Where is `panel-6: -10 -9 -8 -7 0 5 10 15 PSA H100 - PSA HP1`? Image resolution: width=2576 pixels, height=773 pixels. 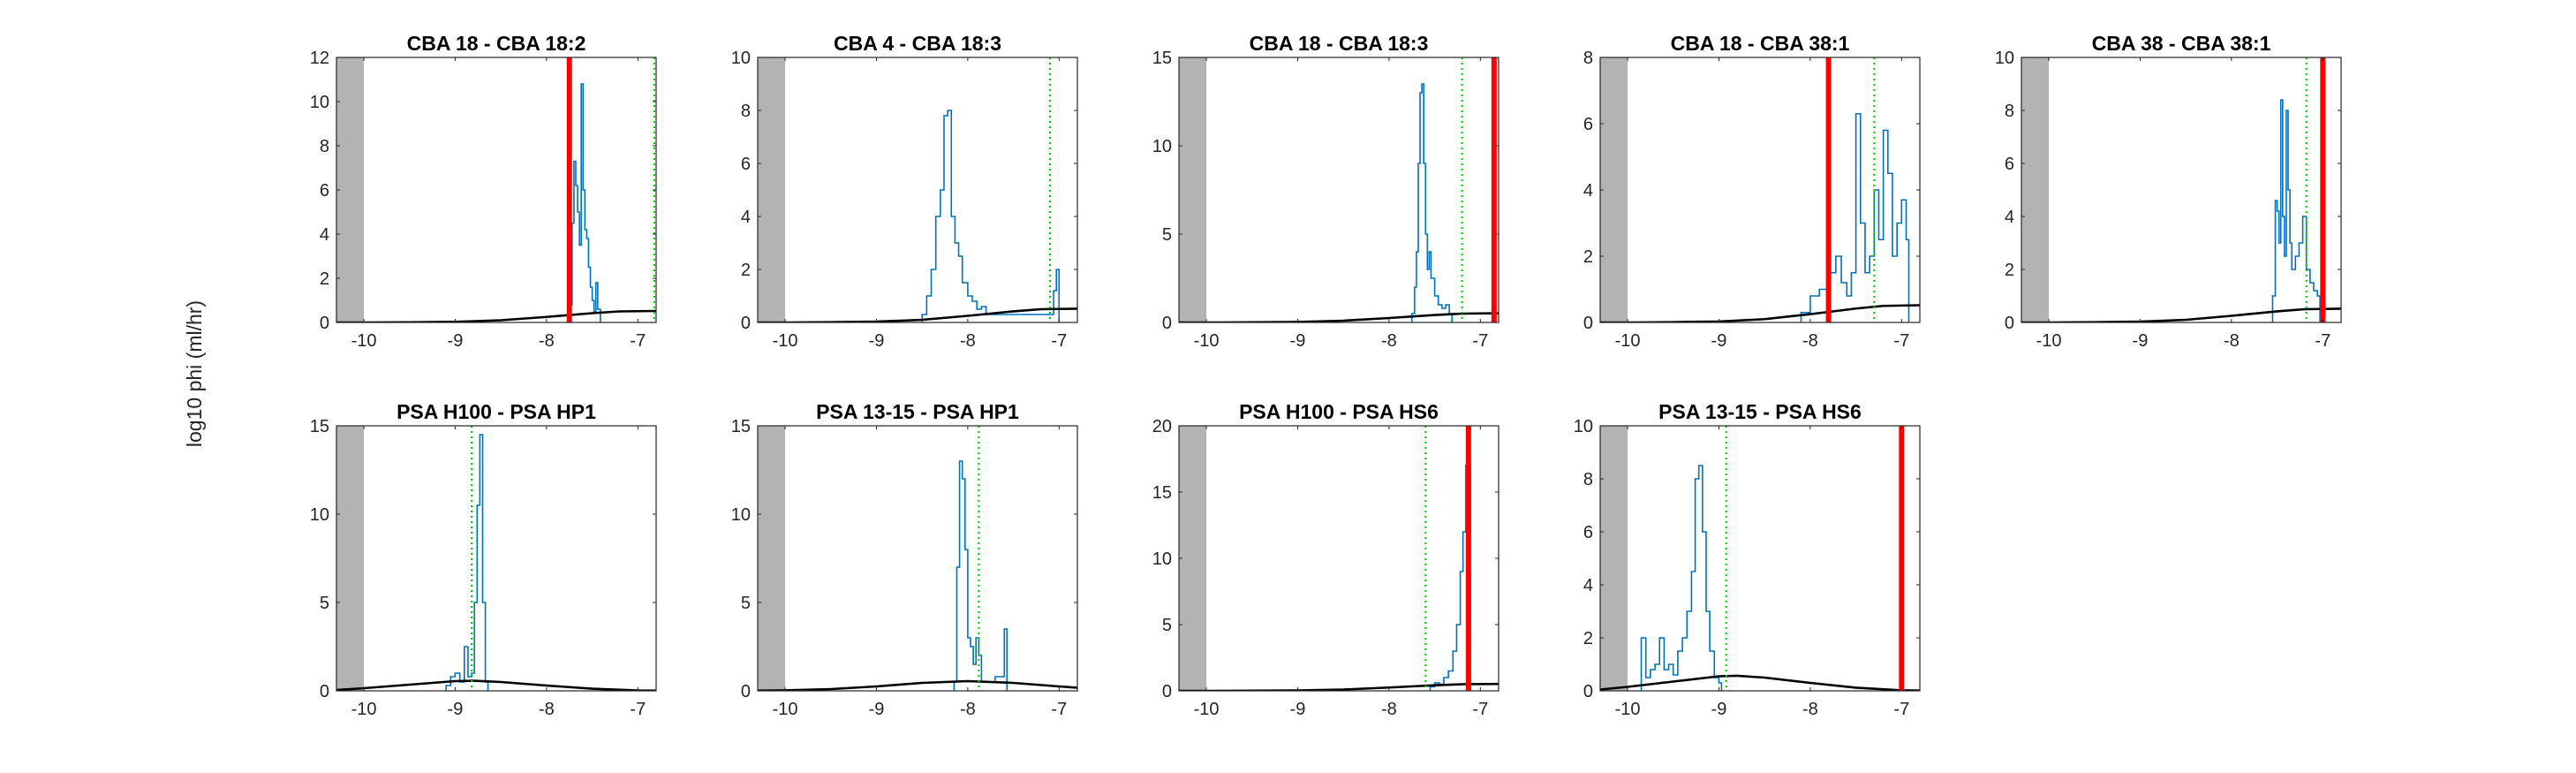
panel-6: -10 -9 -8 -7 0 5 10 15 PSA H100 - PSA HP1 is located at coordinates (484, 559).